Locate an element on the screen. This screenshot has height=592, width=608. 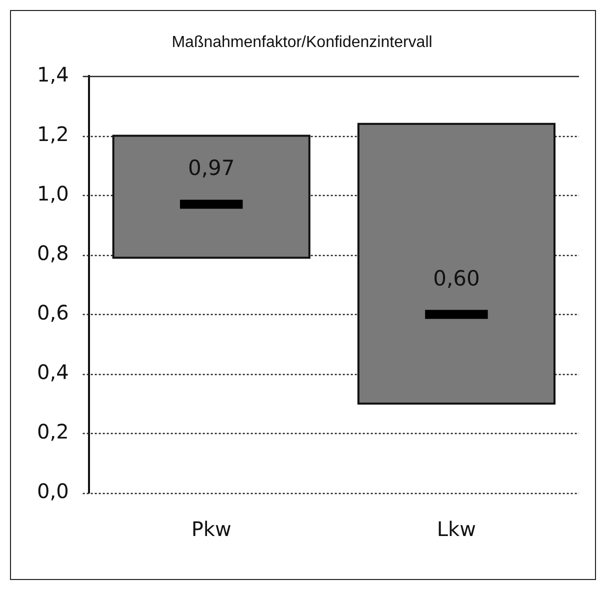
y-tick-label: 0,8 is located at coordinates (52, 253).